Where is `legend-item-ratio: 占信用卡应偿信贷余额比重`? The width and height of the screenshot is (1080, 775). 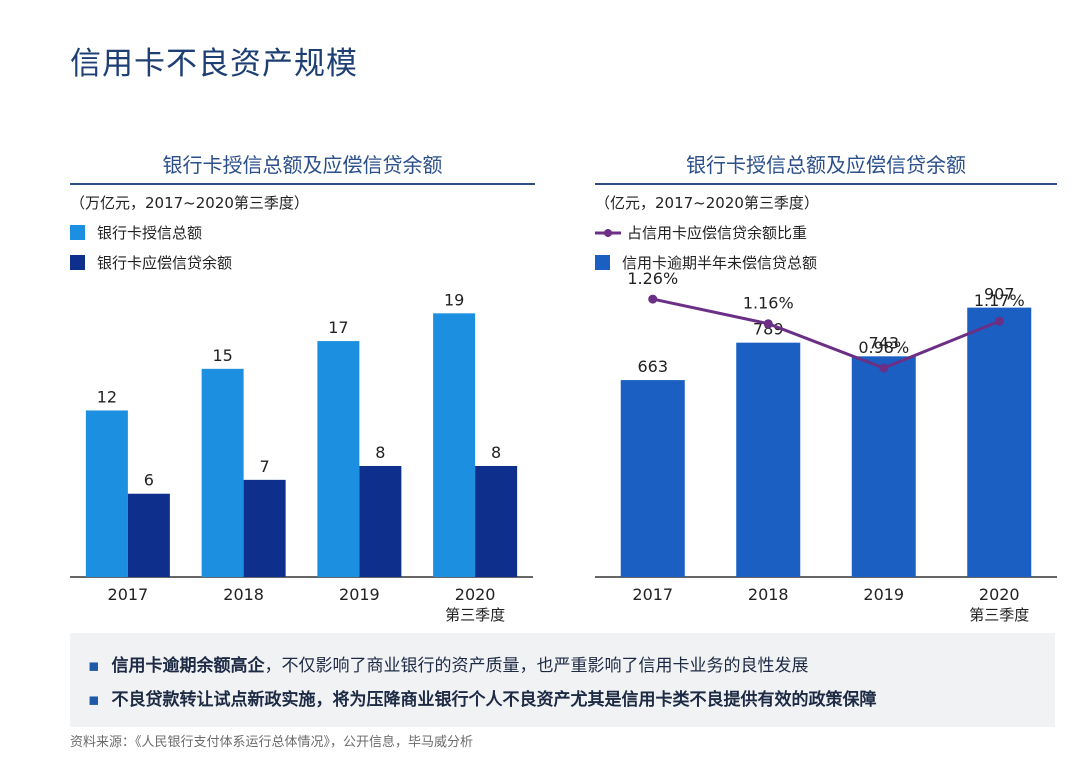
legend-item-ratio: 占信用卡应偿信贷余额比重 is located at coordinates (826, 232).